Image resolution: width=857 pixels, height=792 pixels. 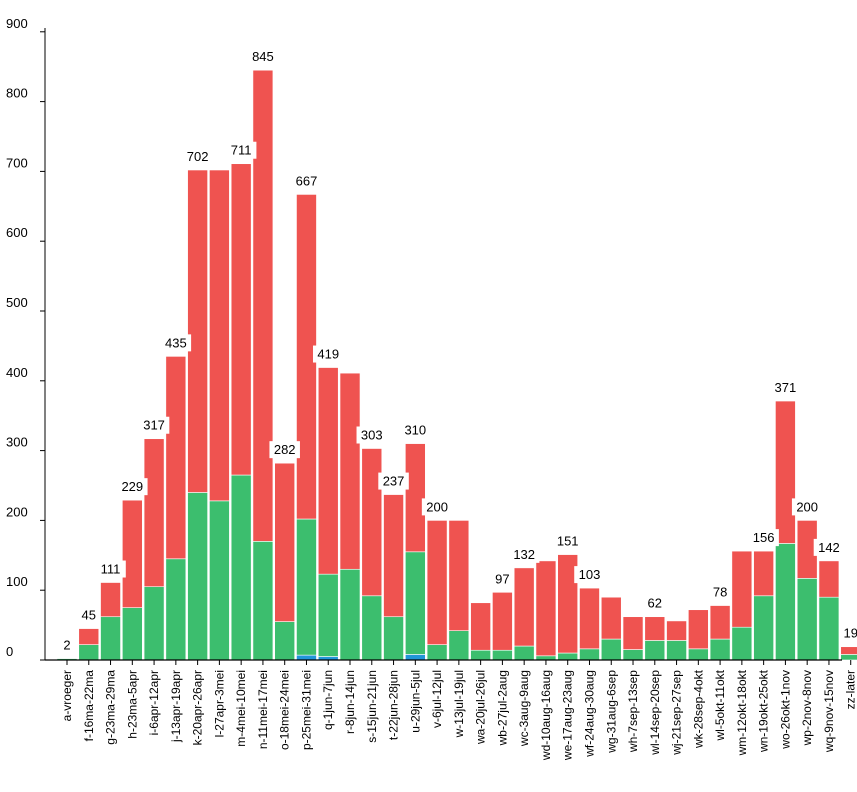 What do you see at coordinates (524, 708) in the screenshot?
I see `x-tick-label: wc-3aug-9aug` at bounding box center [524, 708].